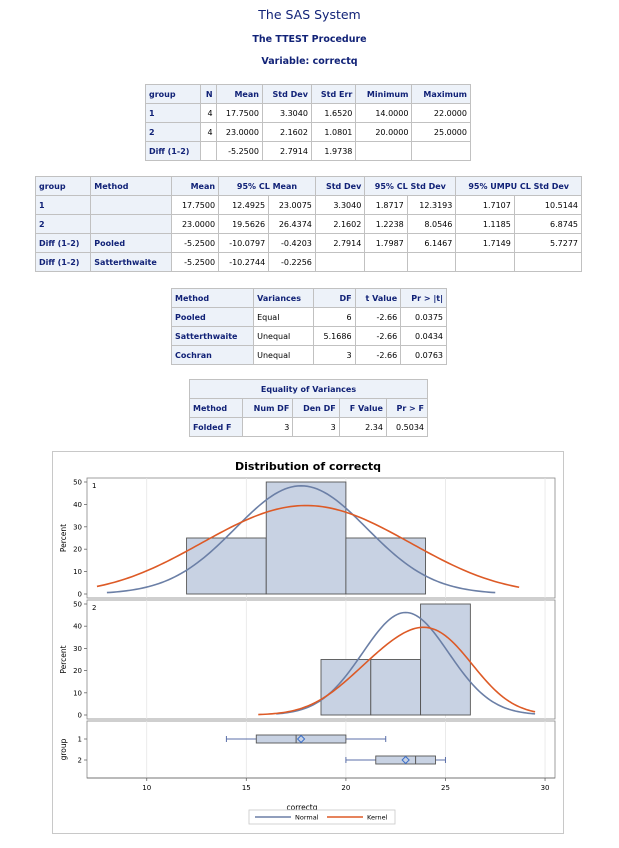 The height and width of the screenshot is (848, 619). Describe the element at coordinates (333, 132) in the screenshot. I see `table-cell: 1.0801` at that location.